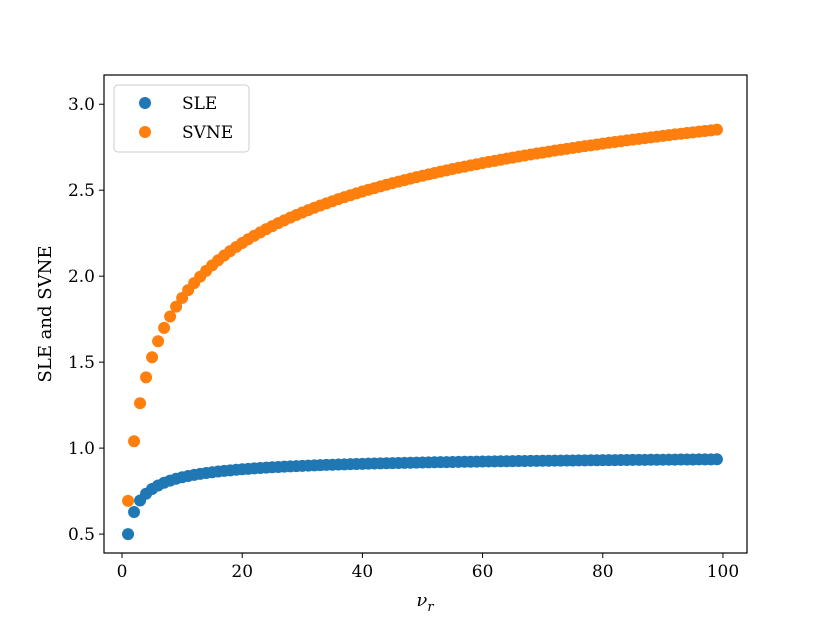 The height and width of the screenshot is (623, 830). What do you see at coordinates (86, 320) in the screenshot?
I see `y-axis: 0.5 1.0 1.5 2.0 2.5 3.0` at bounding box center [86, 320].